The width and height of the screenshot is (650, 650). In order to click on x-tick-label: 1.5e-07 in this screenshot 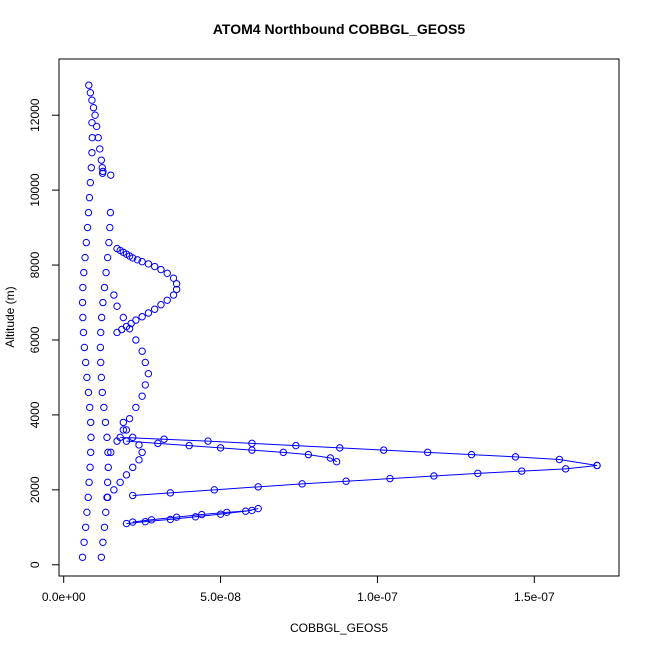, I will do `click(534, 597)`.